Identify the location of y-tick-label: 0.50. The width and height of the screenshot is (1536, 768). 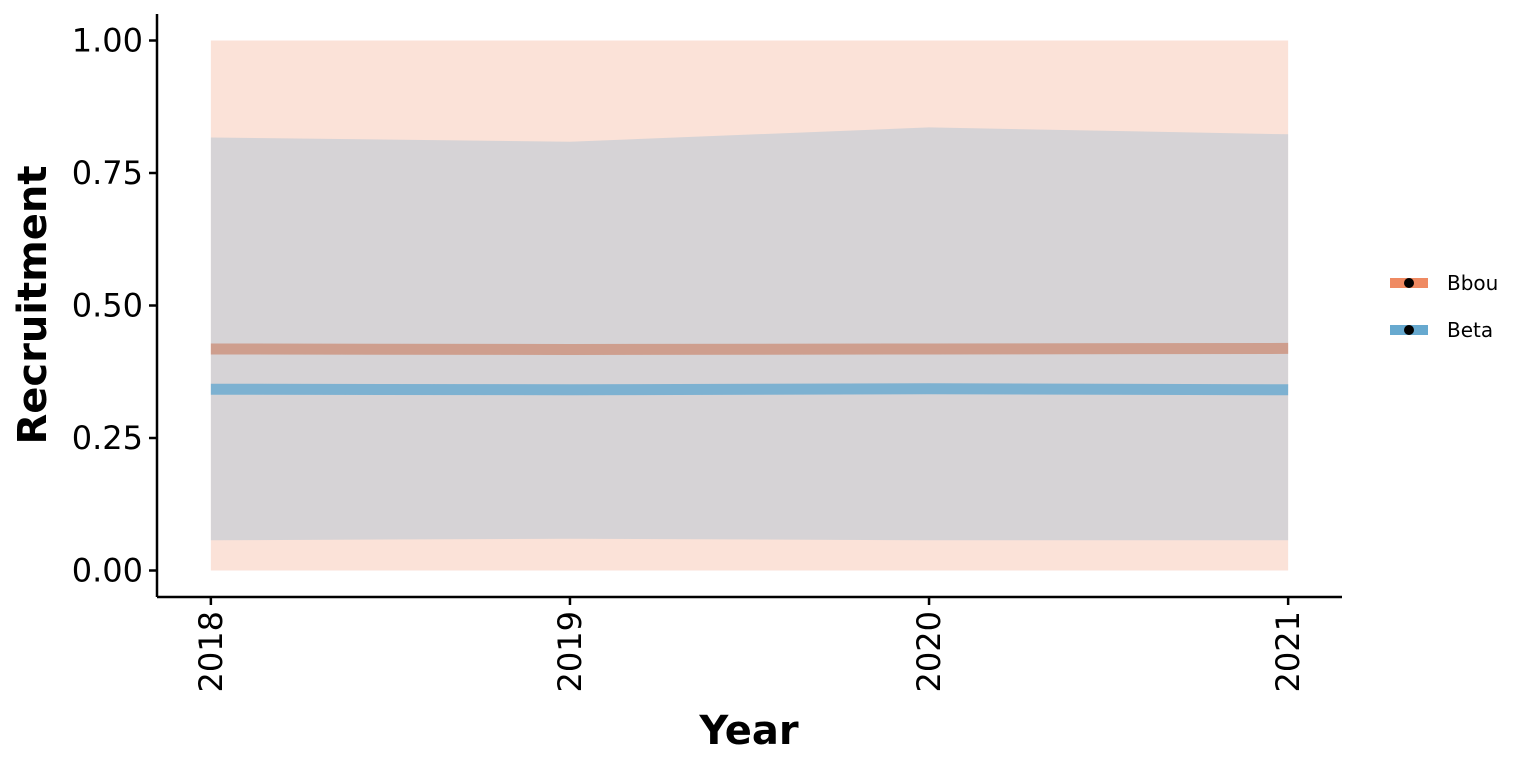
(107, 306).